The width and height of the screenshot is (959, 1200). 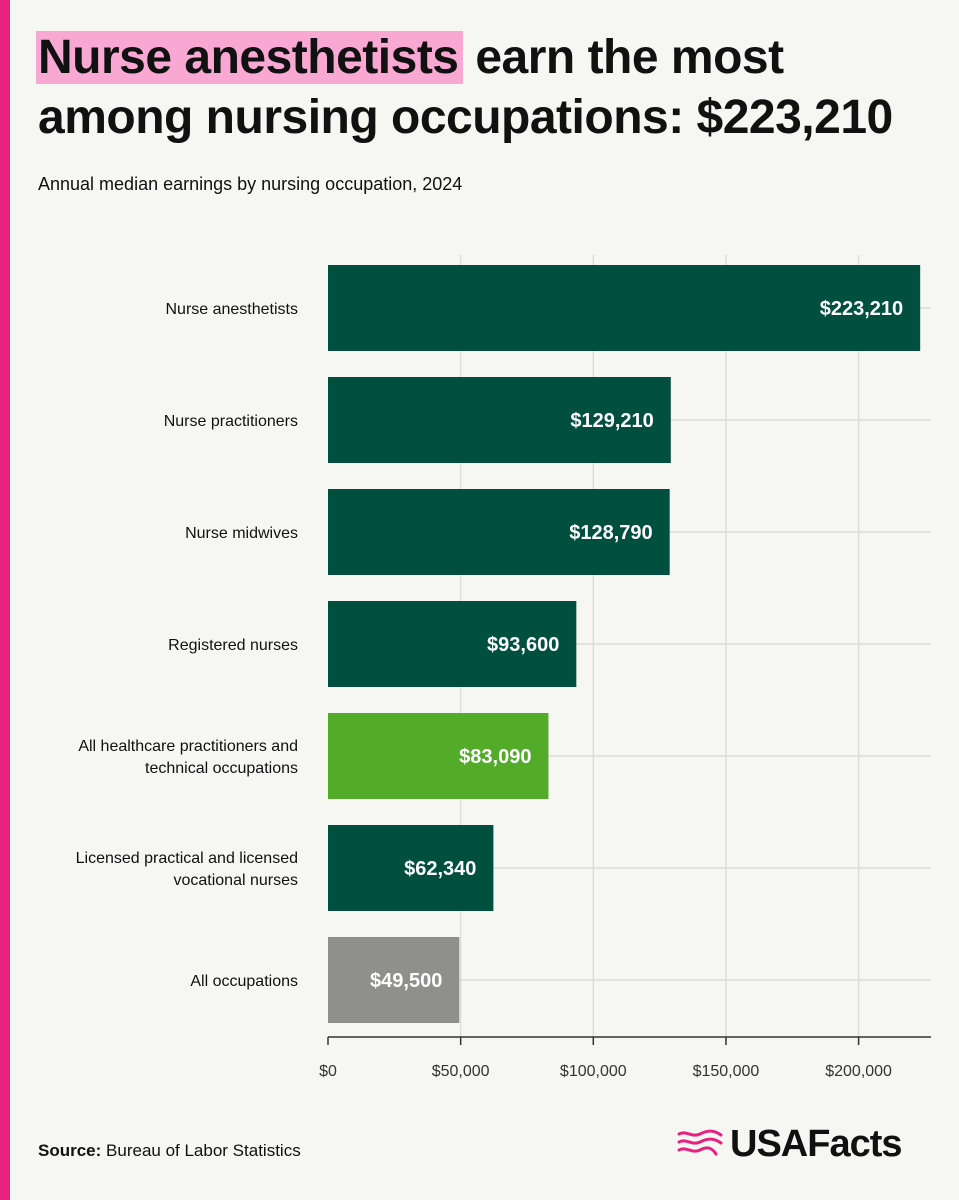 I want to click on usafacts-logo: USAFacts, so click(x=789, y=1144).